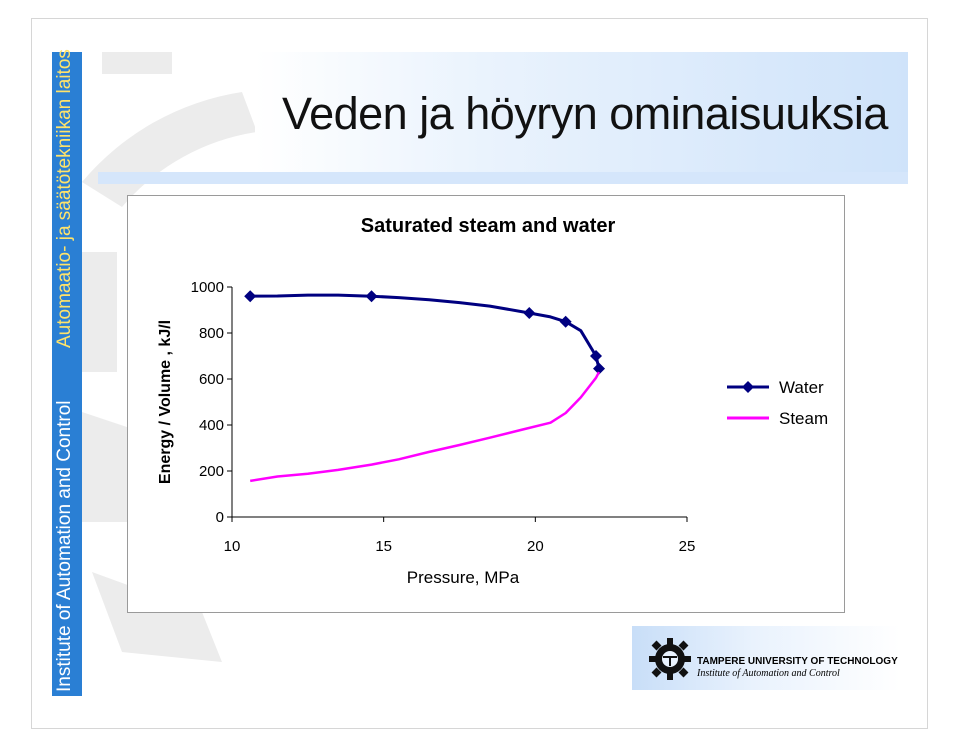  What do you see at coordinates (383, 546) in the screenshot?
I see `x-tick-label: 15` at bounding box center [383, 546].